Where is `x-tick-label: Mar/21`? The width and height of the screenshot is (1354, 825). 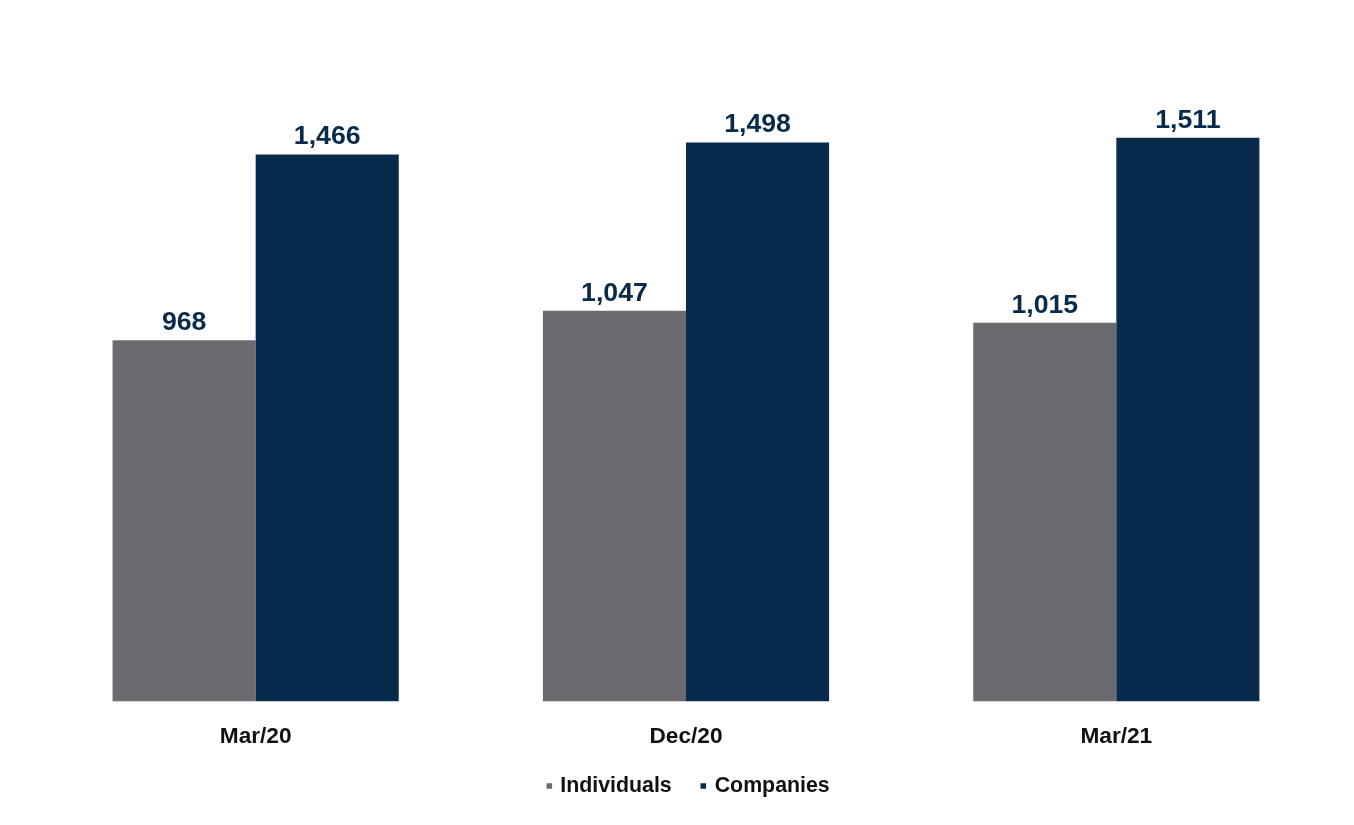 x-tick-label: Mar/21 is located at coordinates (1116, 734).